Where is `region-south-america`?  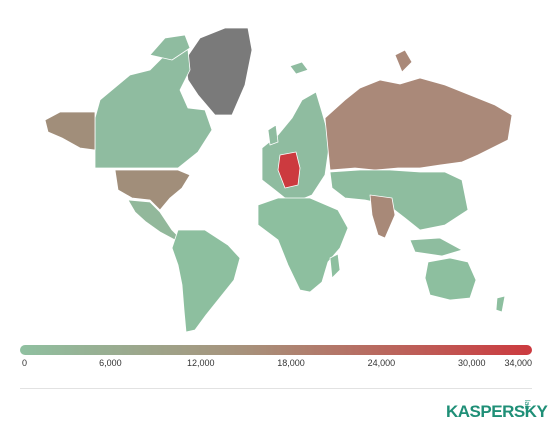
region-south-america is located at coordinates (206, 281).